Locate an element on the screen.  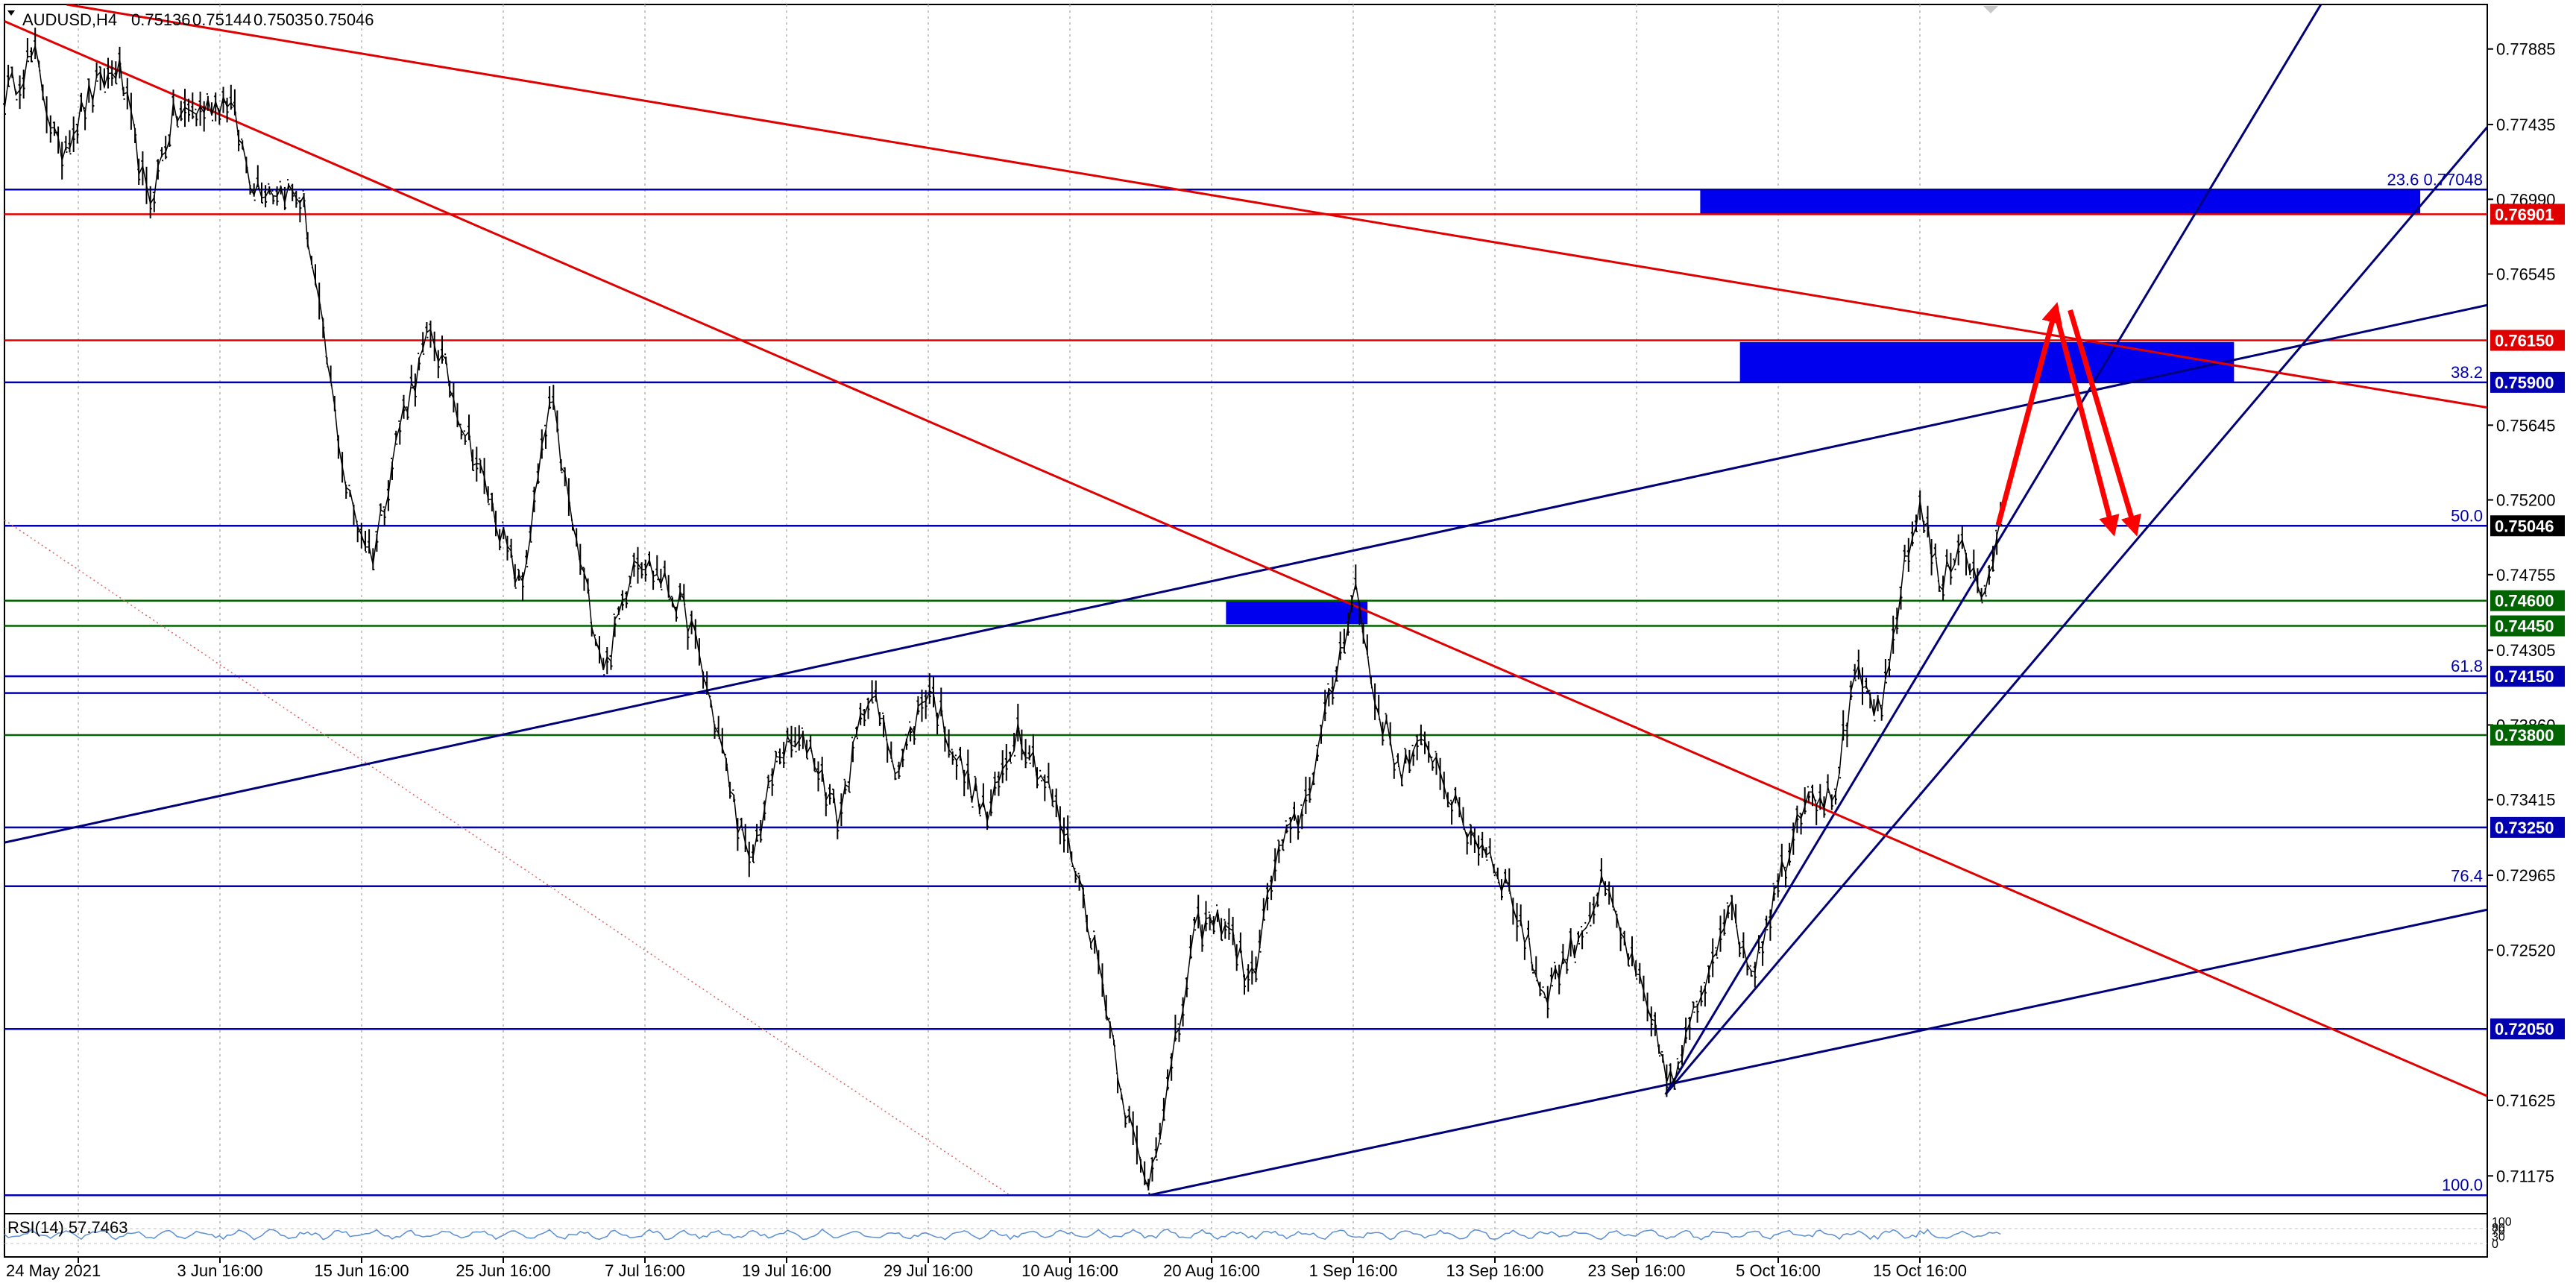
level-price-label: 0.76150 is located at coordinates (2524, 341).